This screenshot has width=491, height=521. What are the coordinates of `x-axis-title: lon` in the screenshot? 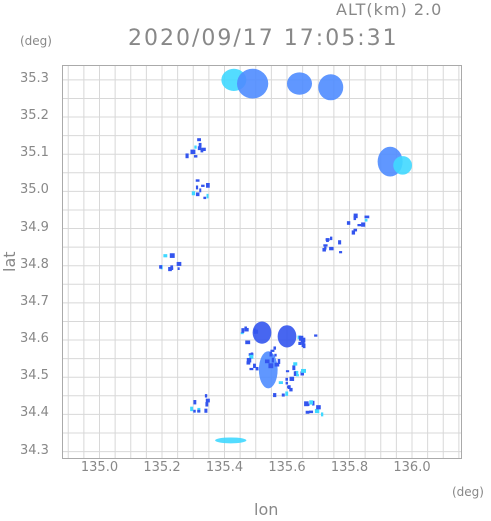 It's located at (266, 509).